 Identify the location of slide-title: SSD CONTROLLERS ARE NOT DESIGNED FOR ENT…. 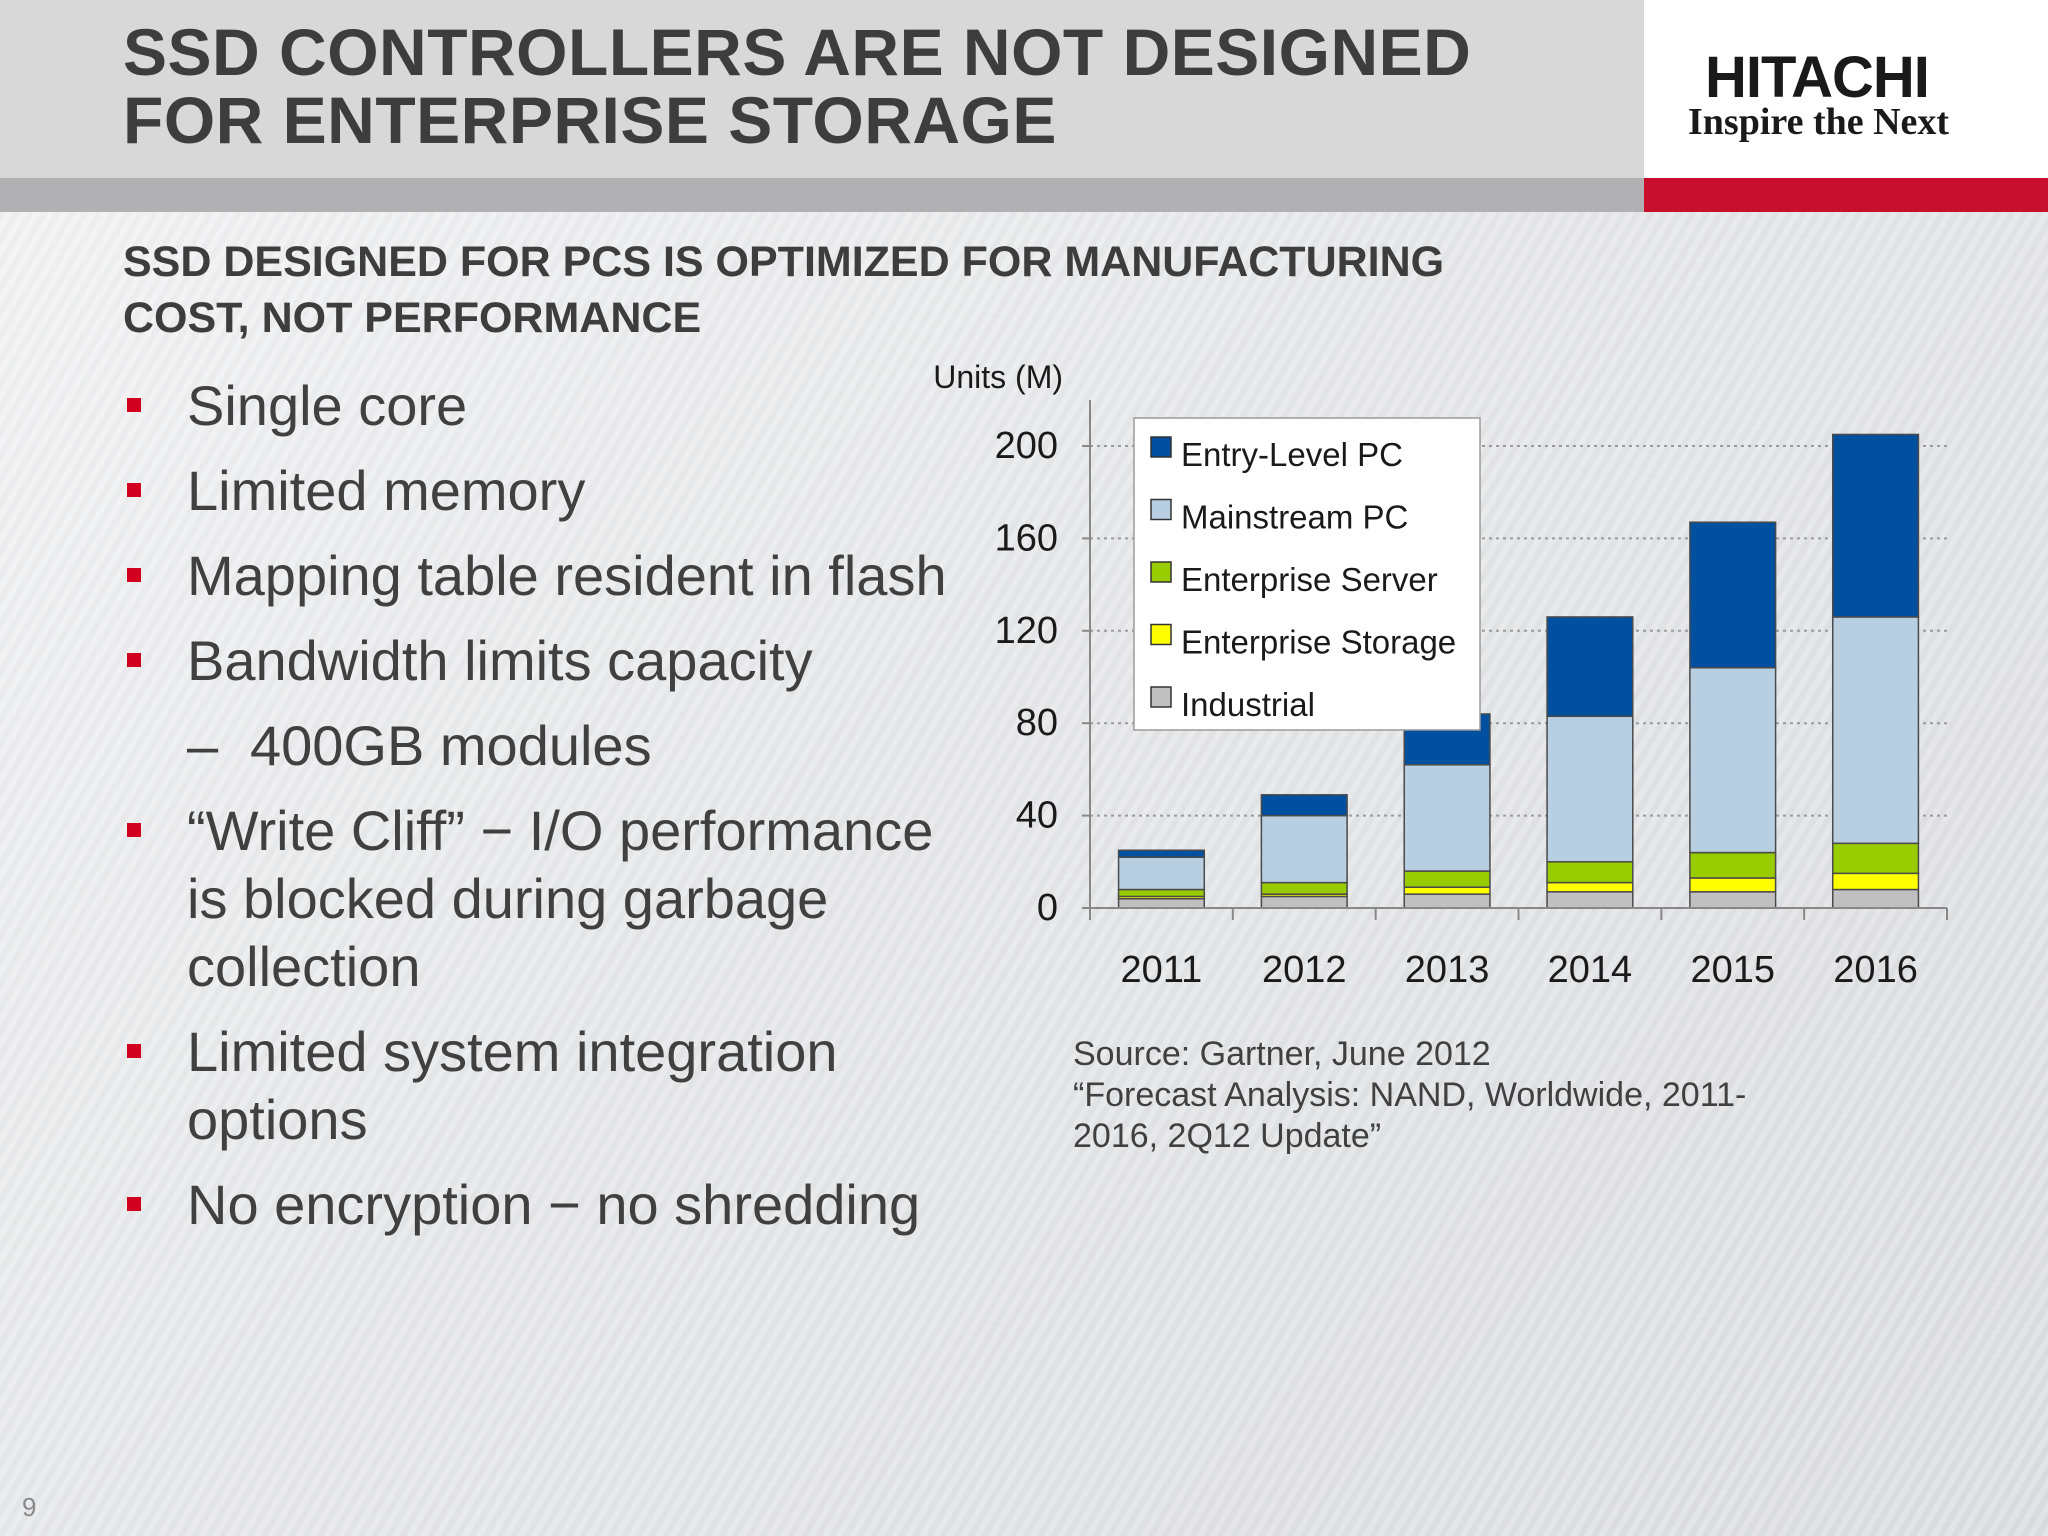
(797, 86).